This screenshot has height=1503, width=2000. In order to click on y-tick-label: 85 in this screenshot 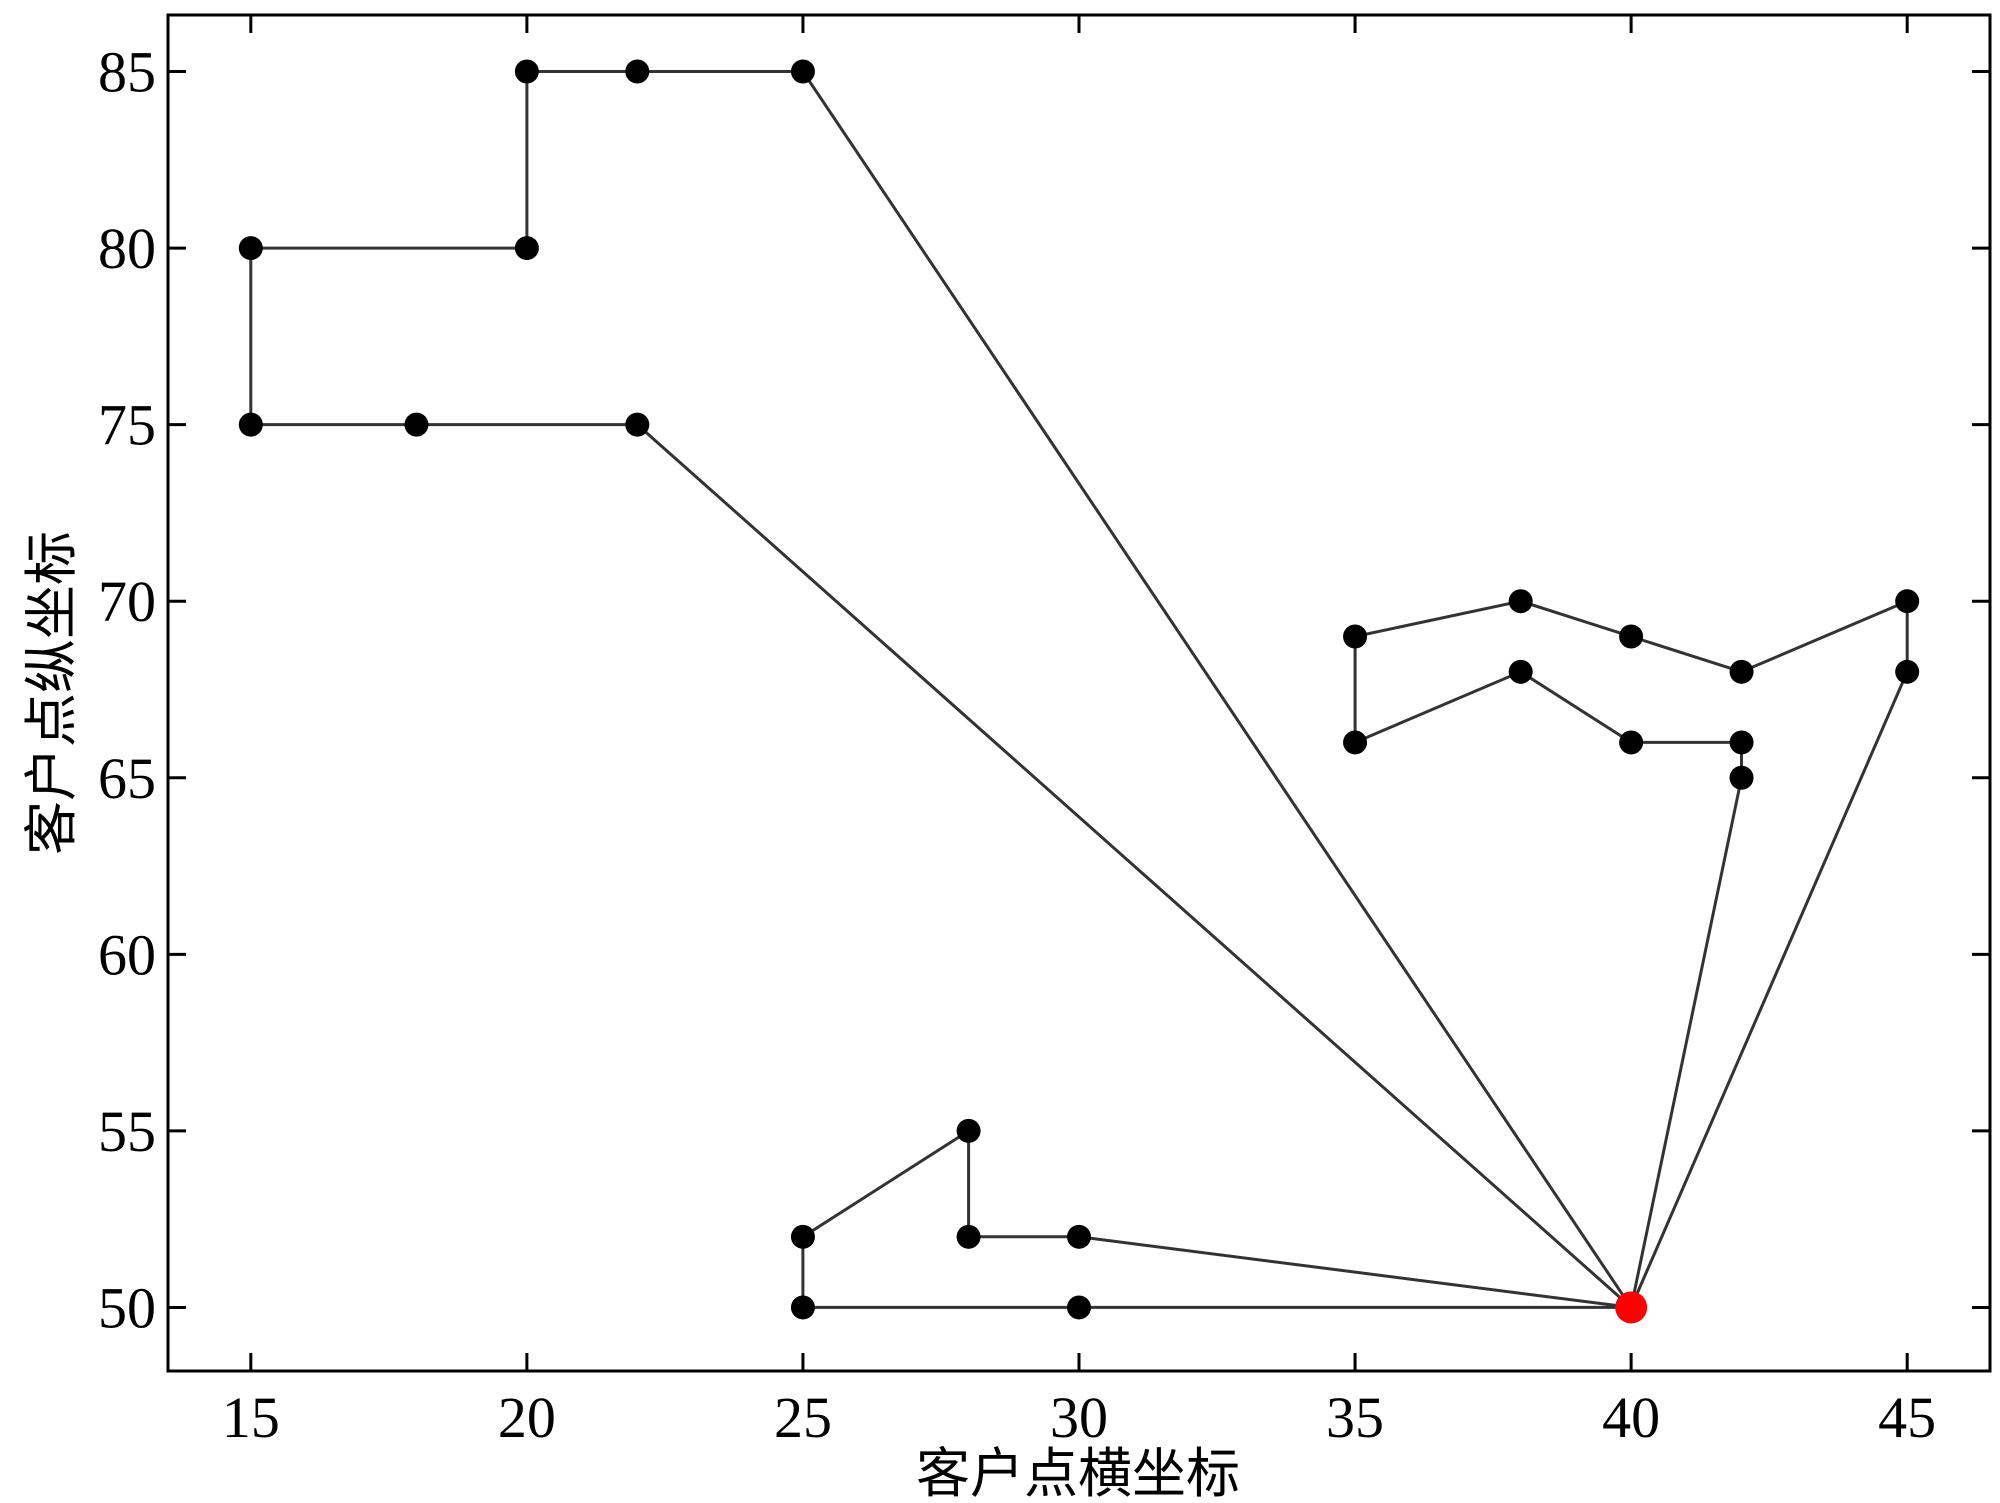, I will do `click(127, 72)`.